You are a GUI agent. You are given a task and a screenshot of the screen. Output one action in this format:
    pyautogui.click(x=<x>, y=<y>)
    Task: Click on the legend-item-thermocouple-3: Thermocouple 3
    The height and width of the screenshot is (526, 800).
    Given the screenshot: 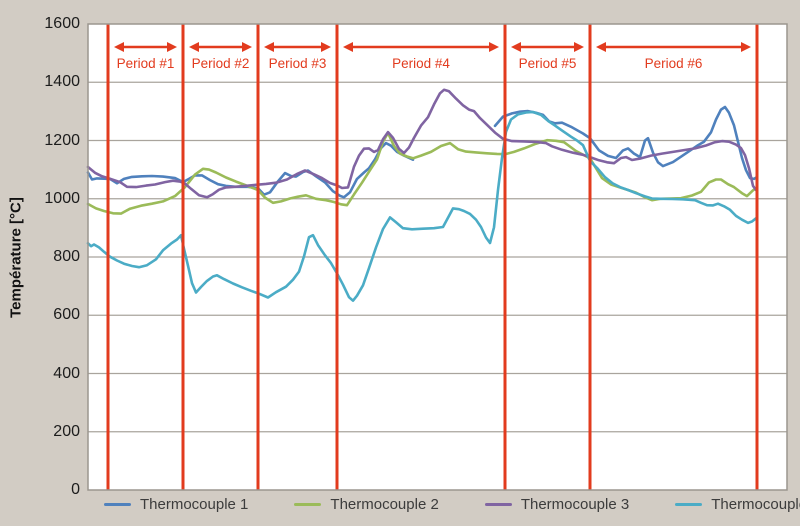 What is the action you would take?
    pyautogui.click(x=557, y=504)
    